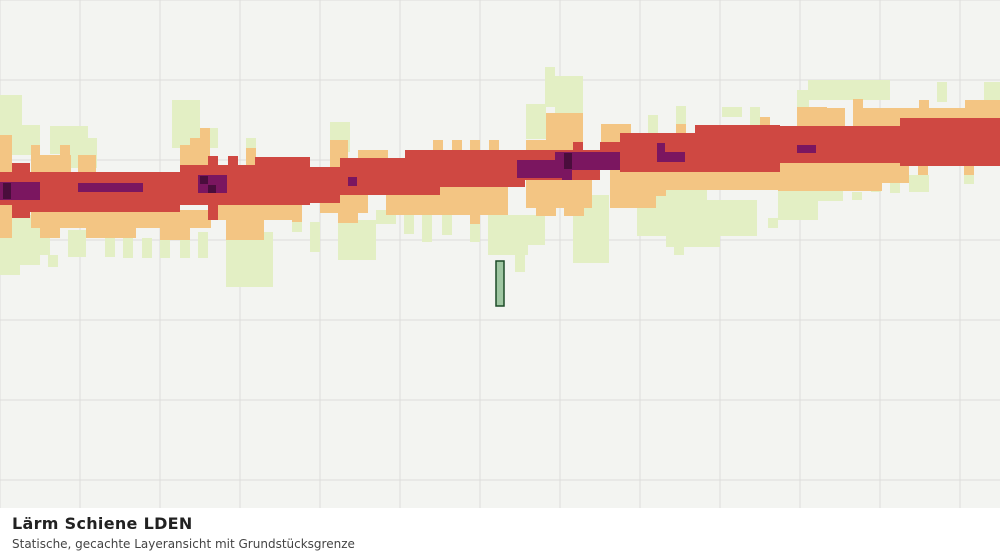 The image size is (1000, 560). Describe the element at coordinates (102, 523) in the screenshot. I see `layer-title: Lärm Schiene LDEN` at that location.